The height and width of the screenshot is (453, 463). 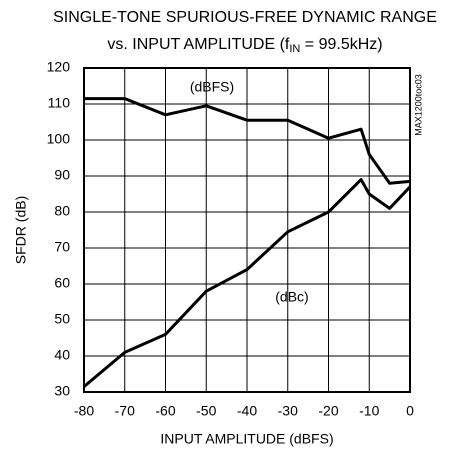 I want to click on y-tick-label: 120, so click(x=59, y=67).